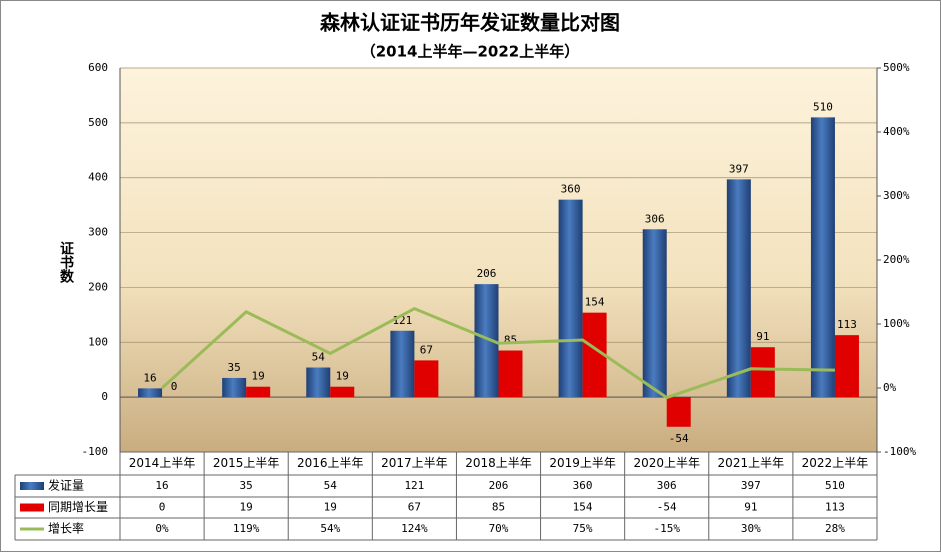 The width and height of the screenshot is (941, 552). Describe the element at coordinates (896, 131) in the screenshot. I see `y2-tick-label: 400%` at that location.